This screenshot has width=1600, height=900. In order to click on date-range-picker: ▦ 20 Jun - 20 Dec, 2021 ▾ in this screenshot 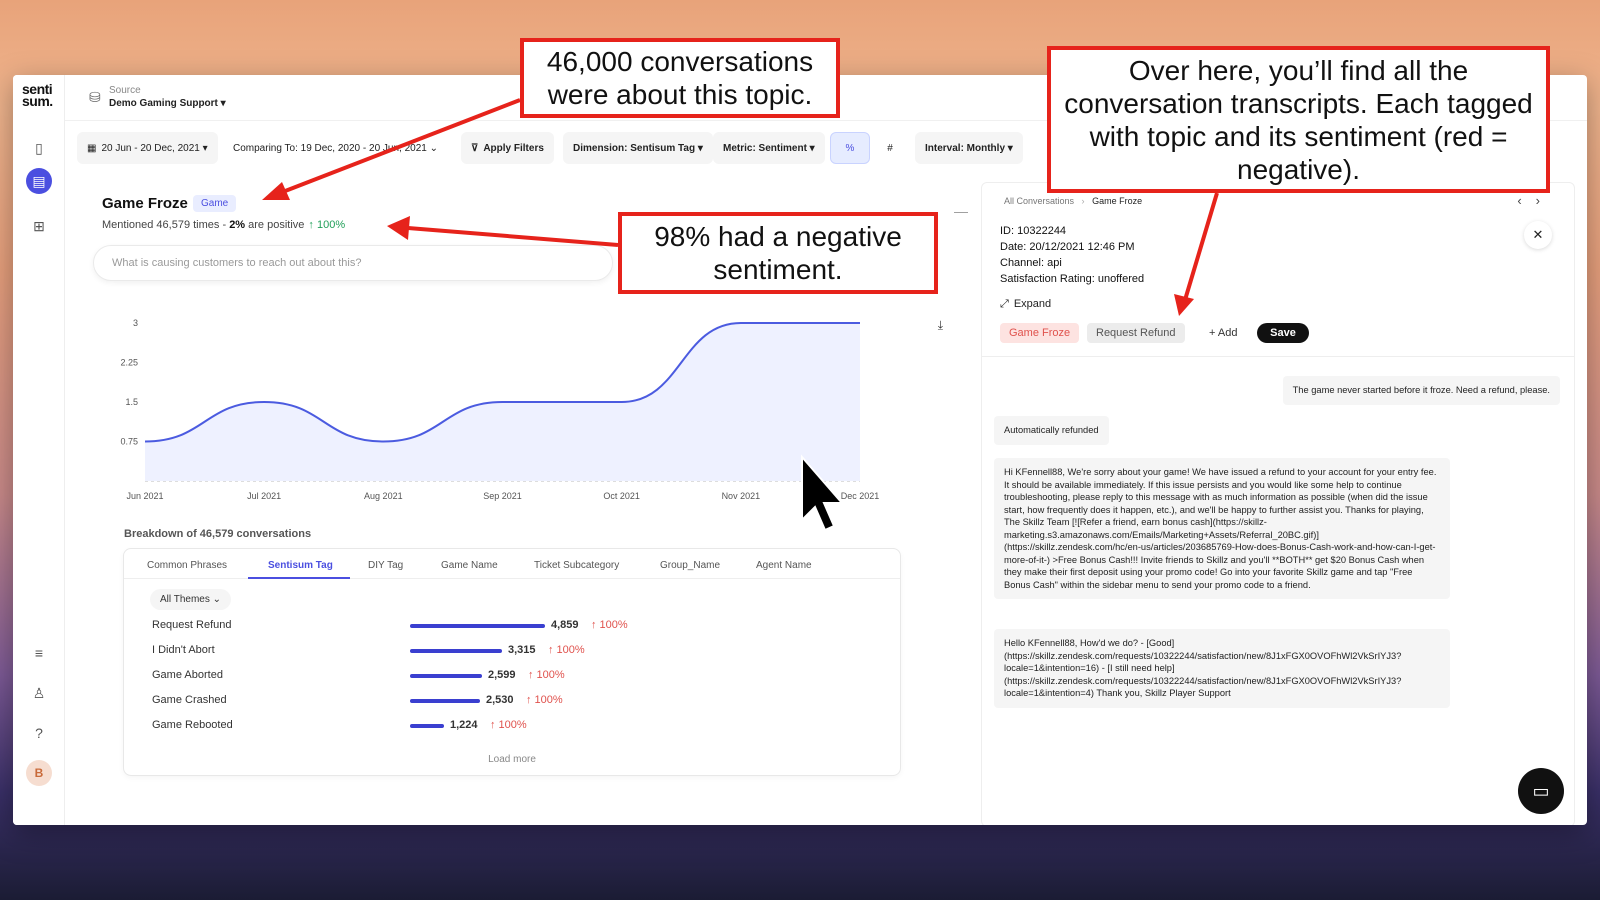, I will do `click(147, 148)`.